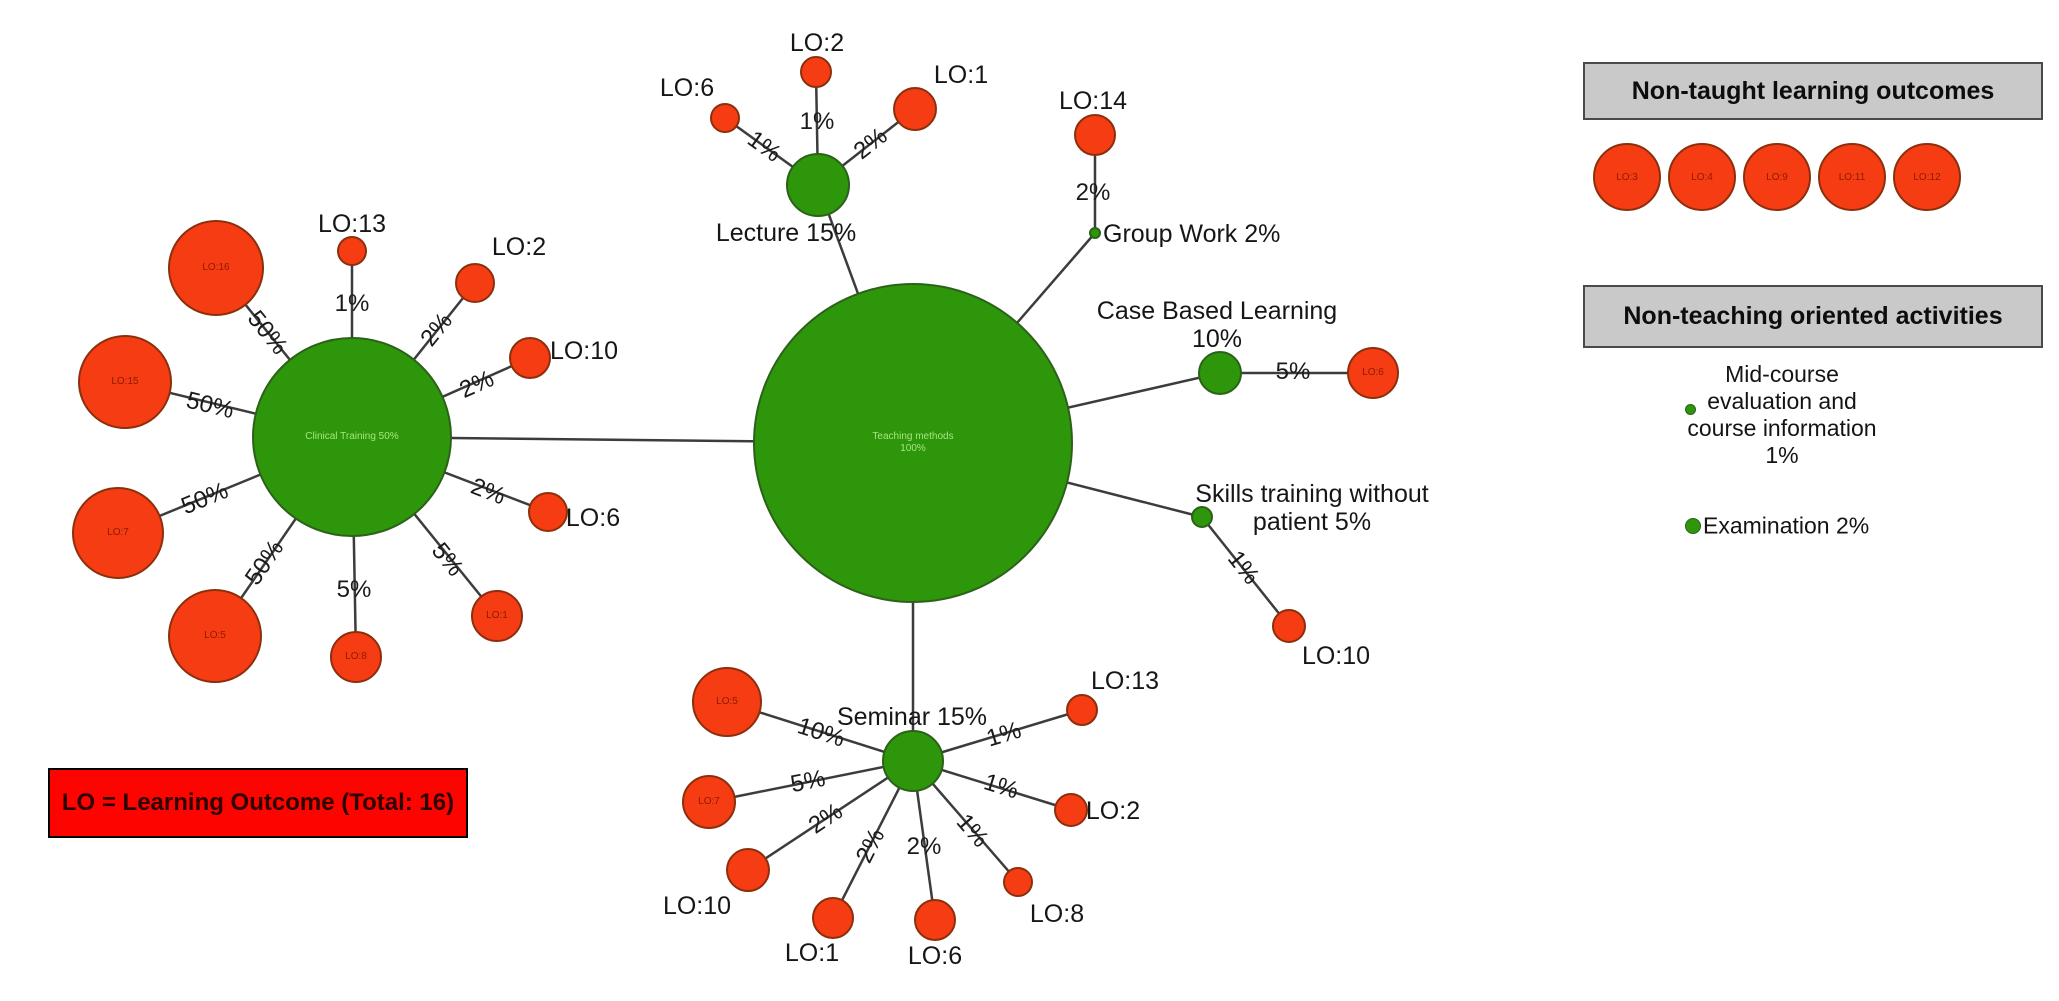 Image resolution: width=2059 pixels, height=1001 pixels. I want to click on edge-percent-groupwork-g-lo14: 2%, so click(1093, 192).